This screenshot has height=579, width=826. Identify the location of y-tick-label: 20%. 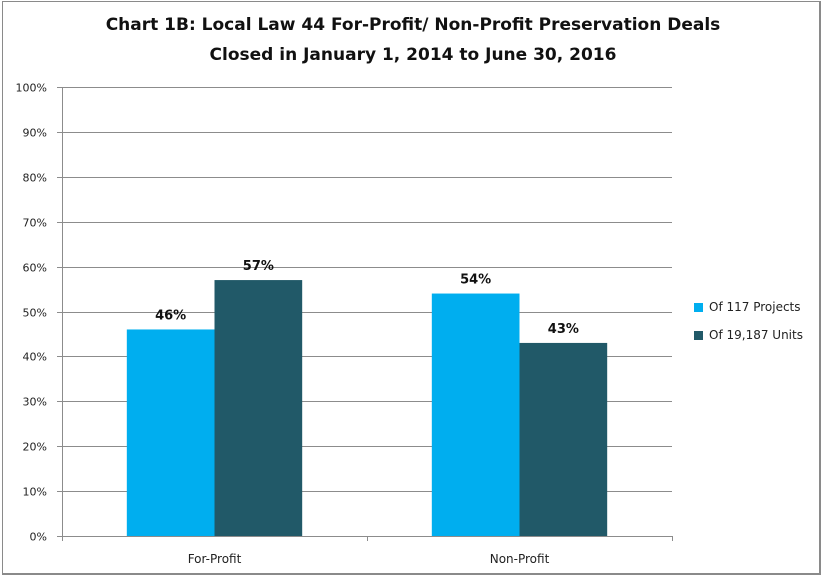
(35, 447).